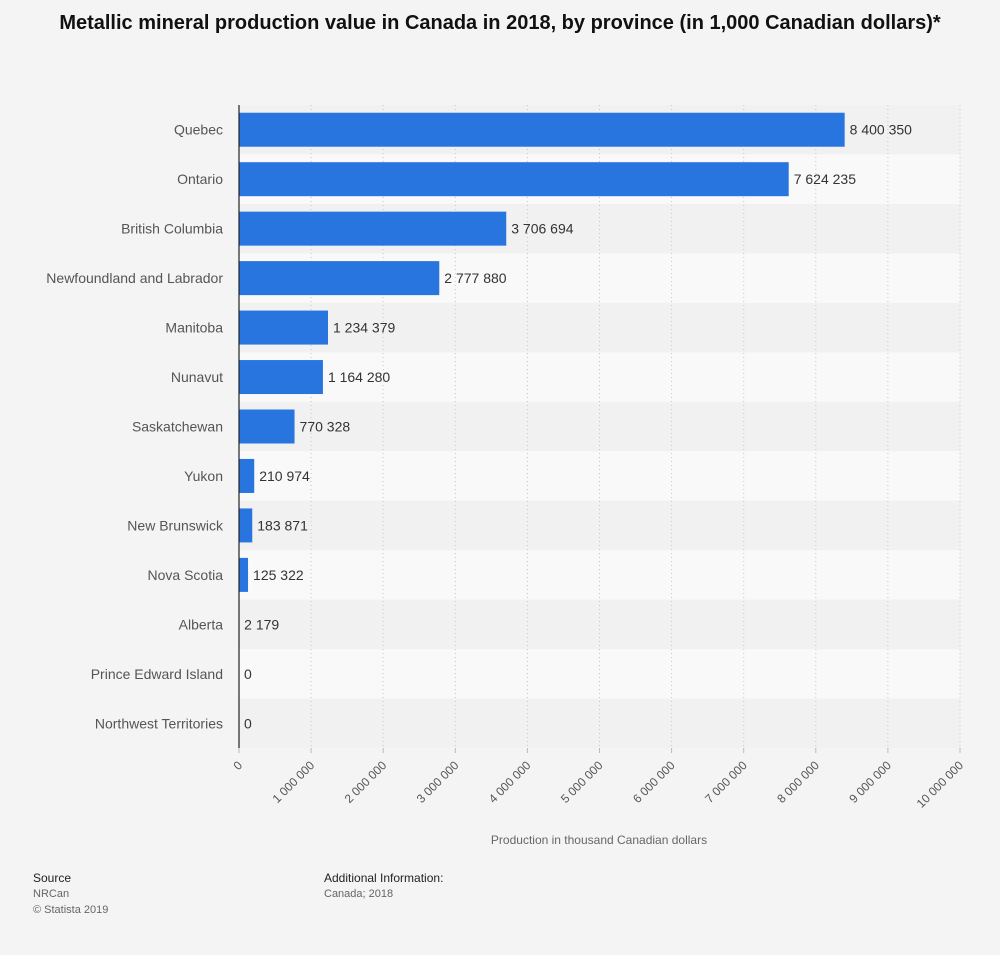 The image size is (1000, 955). Describe the element at coordinates (237, 765) in the screenshot. I see `x-tick-label: 0` at that location.